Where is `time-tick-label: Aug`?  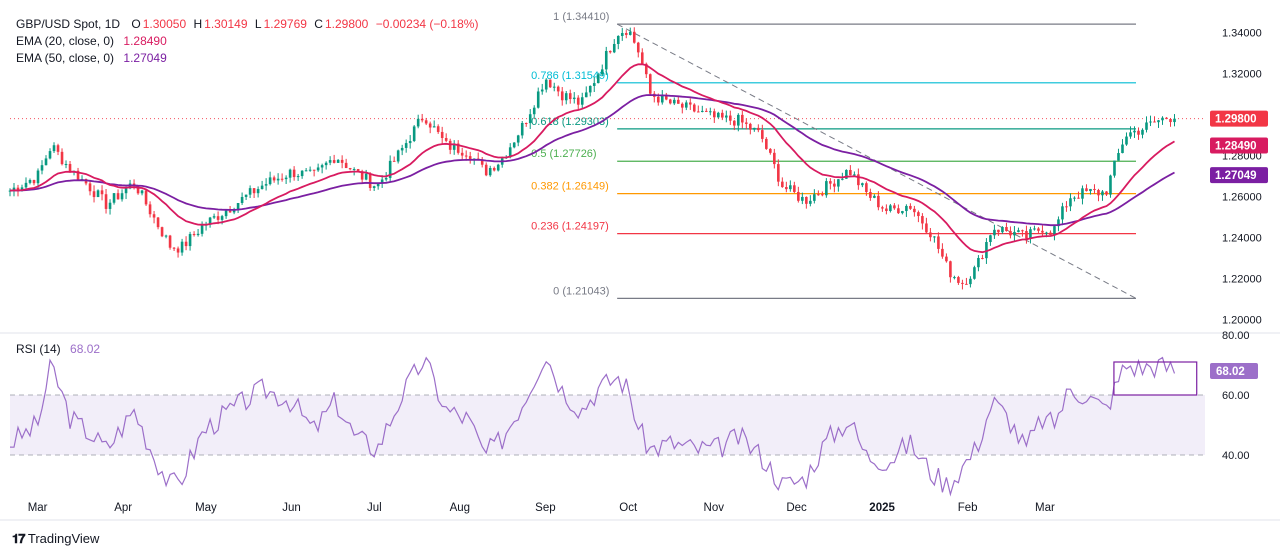
time-tick-label: Aug is located at coordinates (460, 508).